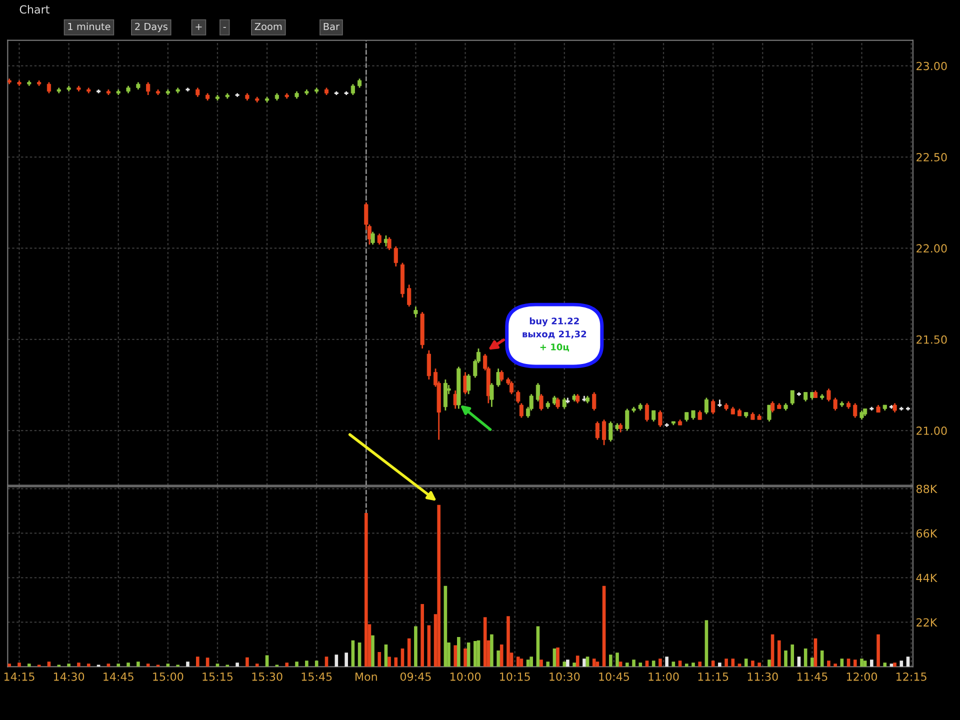  What do you see at coordinates (415, 676) in the screenshot?
I see `x-tick-label: 09:45` at bounding box center [415, 676].